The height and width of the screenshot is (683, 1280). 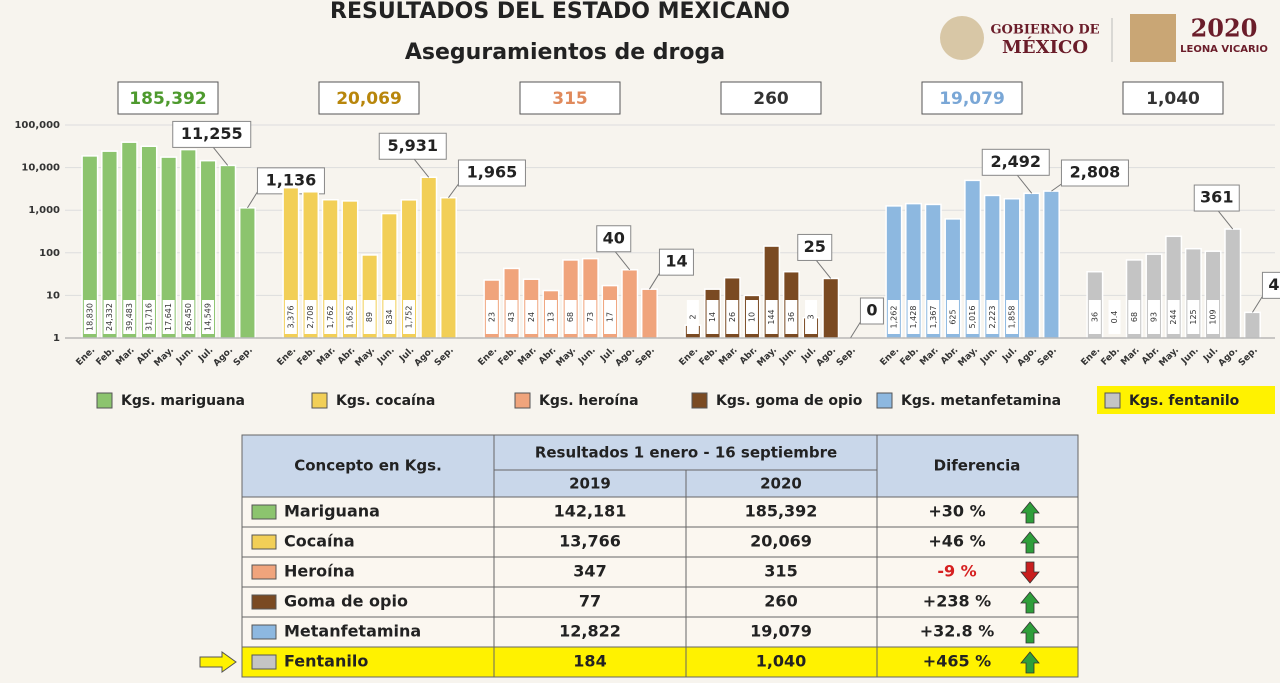 I want to click on y-tick-label: 1, so click(x=56, y=338).